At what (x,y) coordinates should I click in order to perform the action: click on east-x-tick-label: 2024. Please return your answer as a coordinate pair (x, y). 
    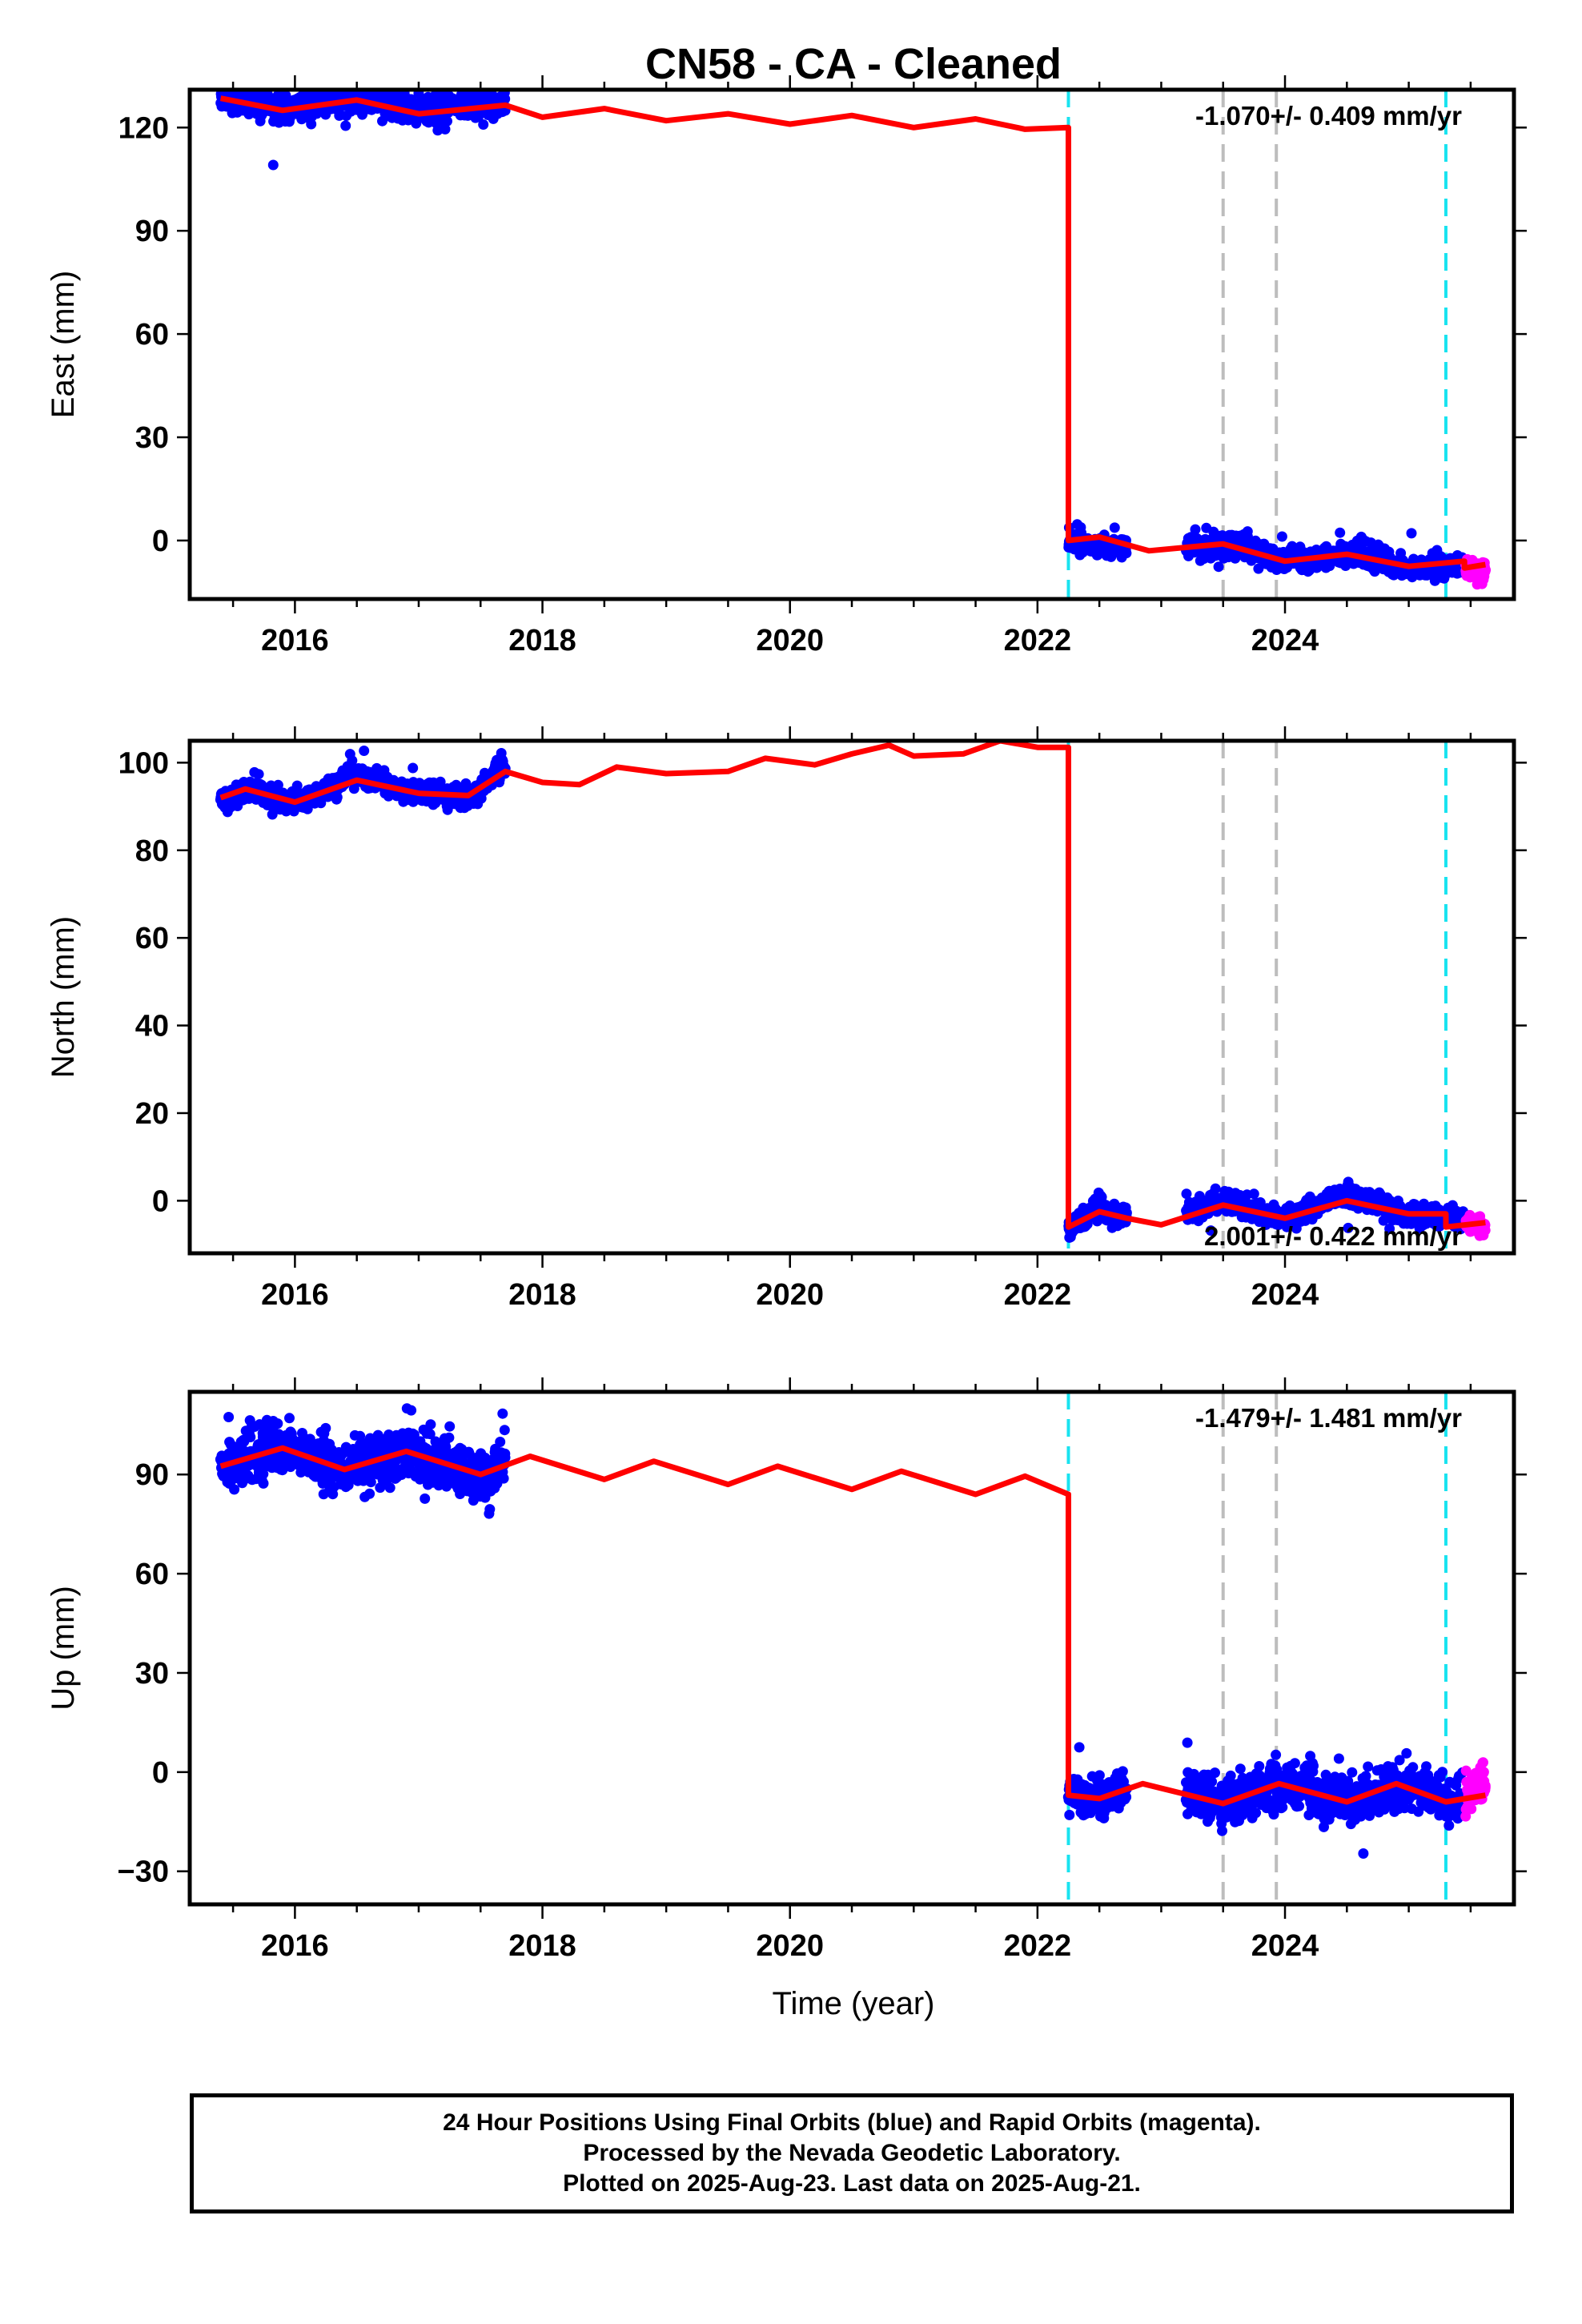
    Looking at the image, I should click on (1285, 640).